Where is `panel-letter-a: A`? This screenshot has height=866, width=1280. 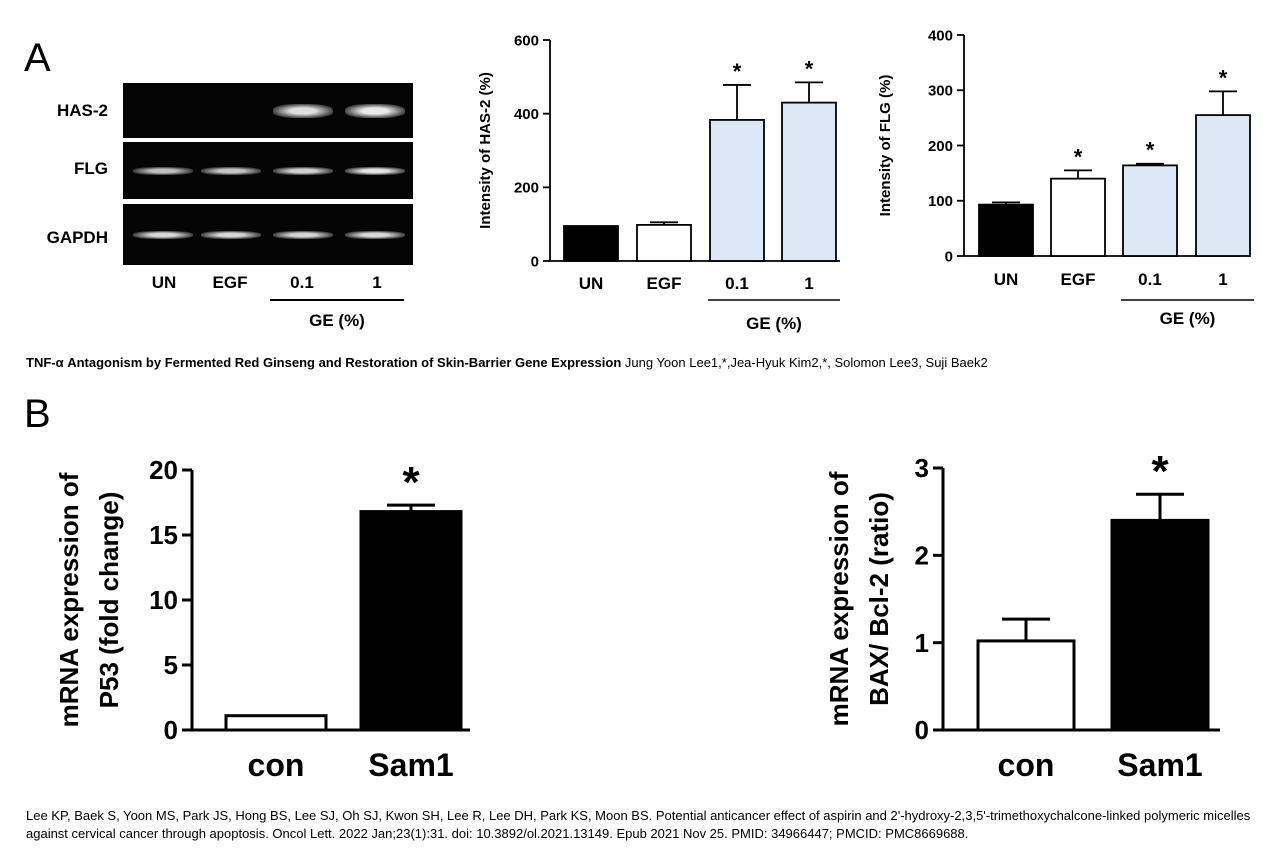
panel-letter-a: A is located at coordinates (37, 58).